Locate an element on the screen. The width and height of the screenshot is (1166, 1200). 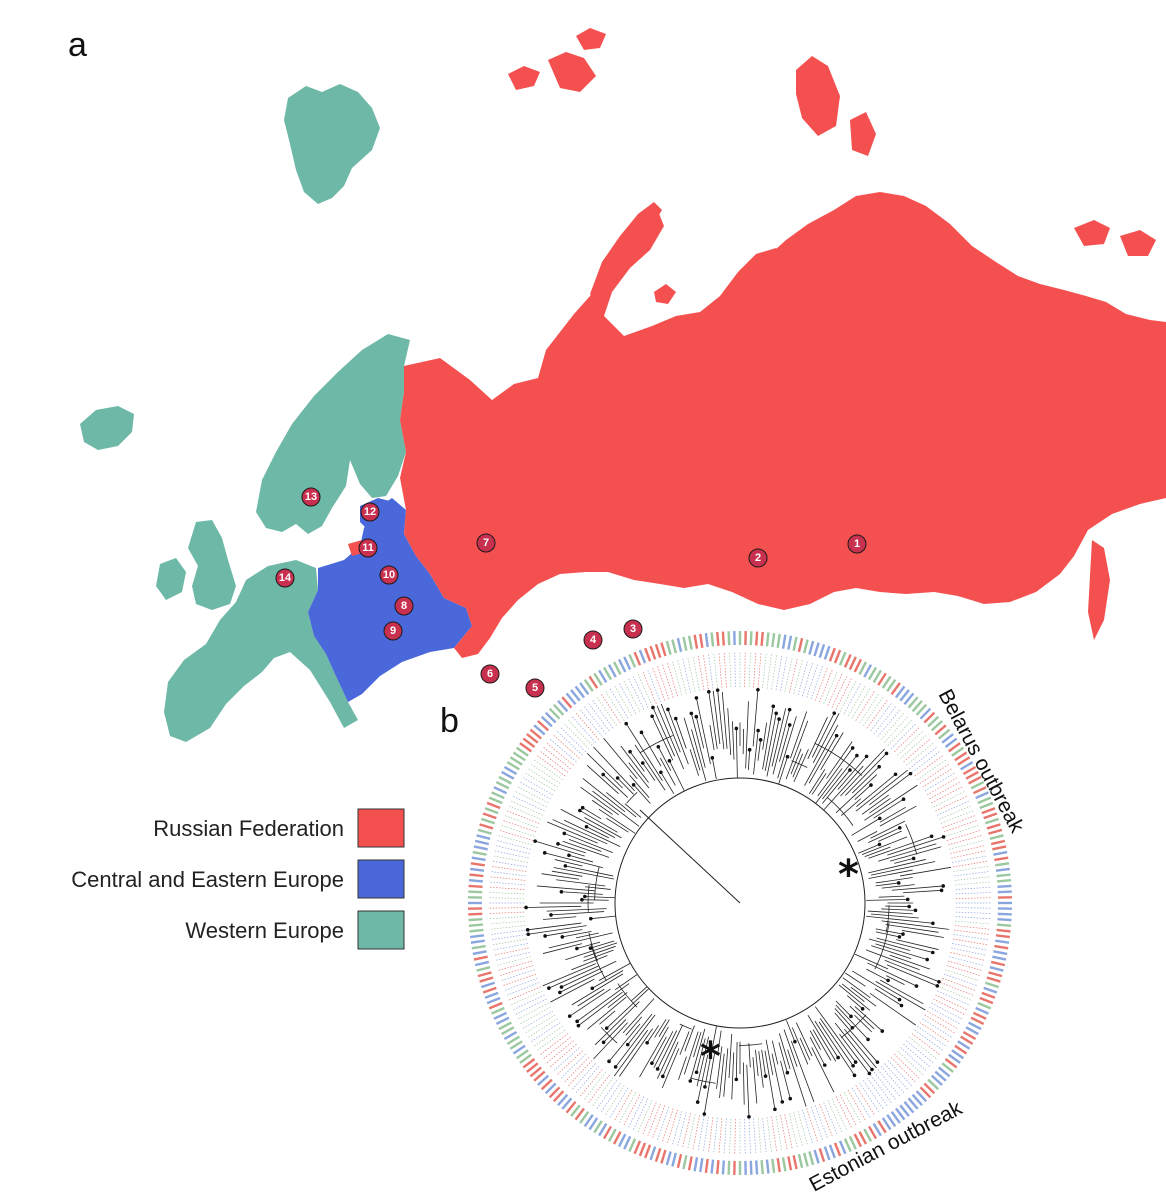
map-marker: 13 is located at coordinates (311, 497).